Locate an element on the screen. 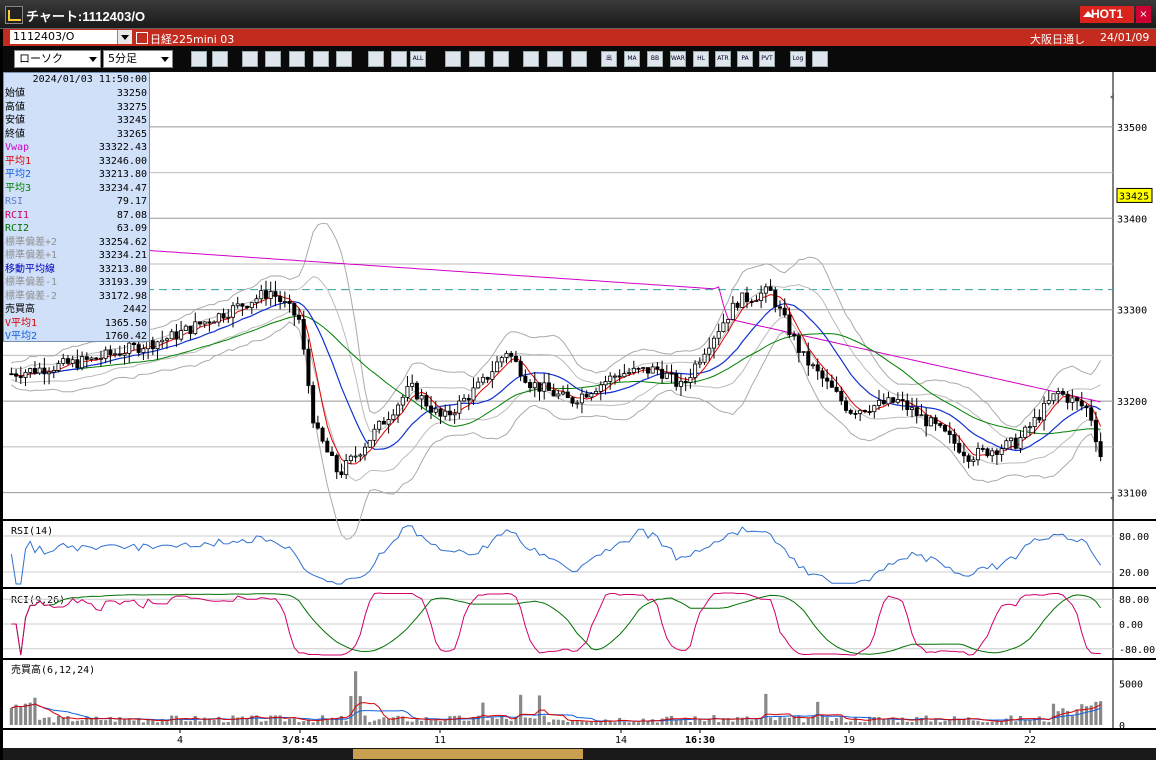 This screenshot has height=760, width=1156. info-row: 移動平均線 33213.80 is located at coordinates (77, 270).